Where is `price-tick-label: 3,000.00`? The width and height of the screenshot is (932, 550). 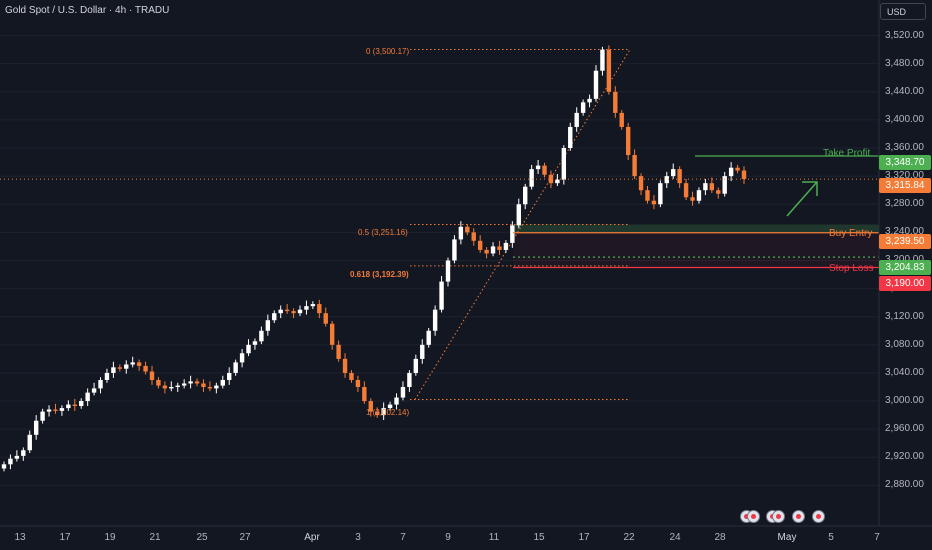
price-tick-label: 3,000.00 is located at coordinates (904, 401).